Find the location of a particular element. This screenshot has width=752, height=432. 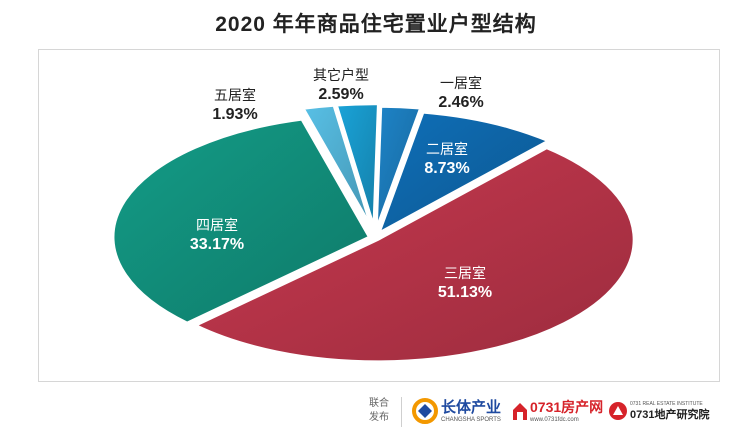

institute-logo-subtext: 0731 REAL ESTATE INSTITUTE is located at coordinates (666, 403).